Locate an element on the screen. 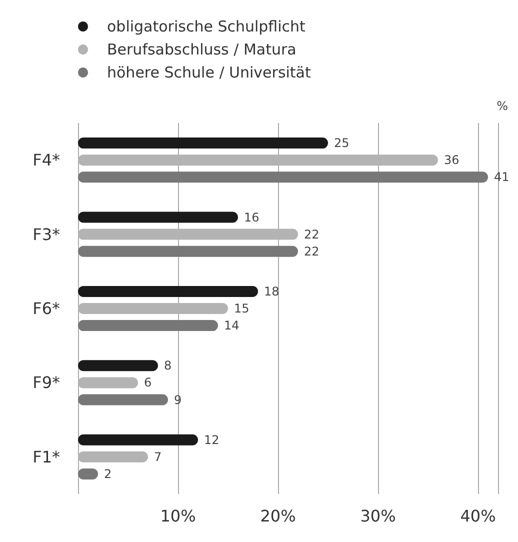 Image resolution: width=518 pixels, height=542 pixels. data-label: 6 is located at coordinates (148, 383).